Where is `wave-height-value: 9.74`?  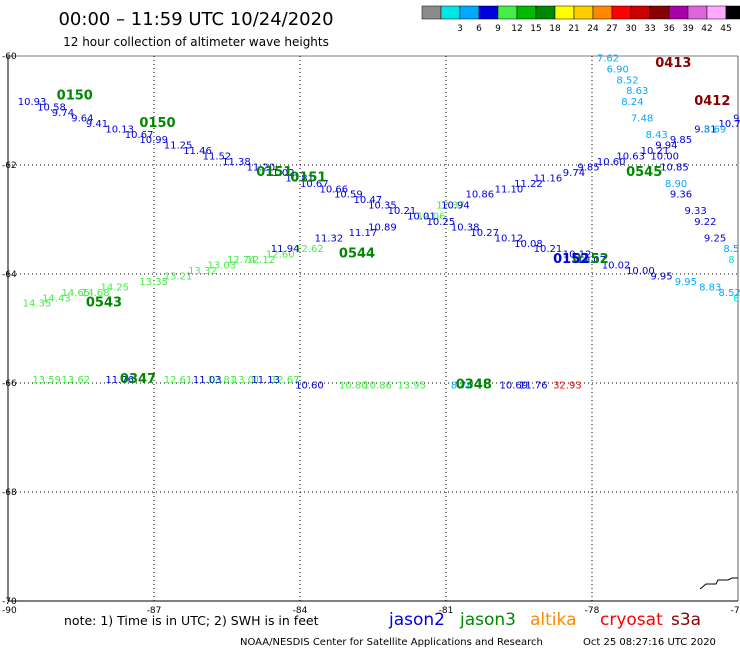 wave-height-value: 9.74 is located at coordinates (63, 113).